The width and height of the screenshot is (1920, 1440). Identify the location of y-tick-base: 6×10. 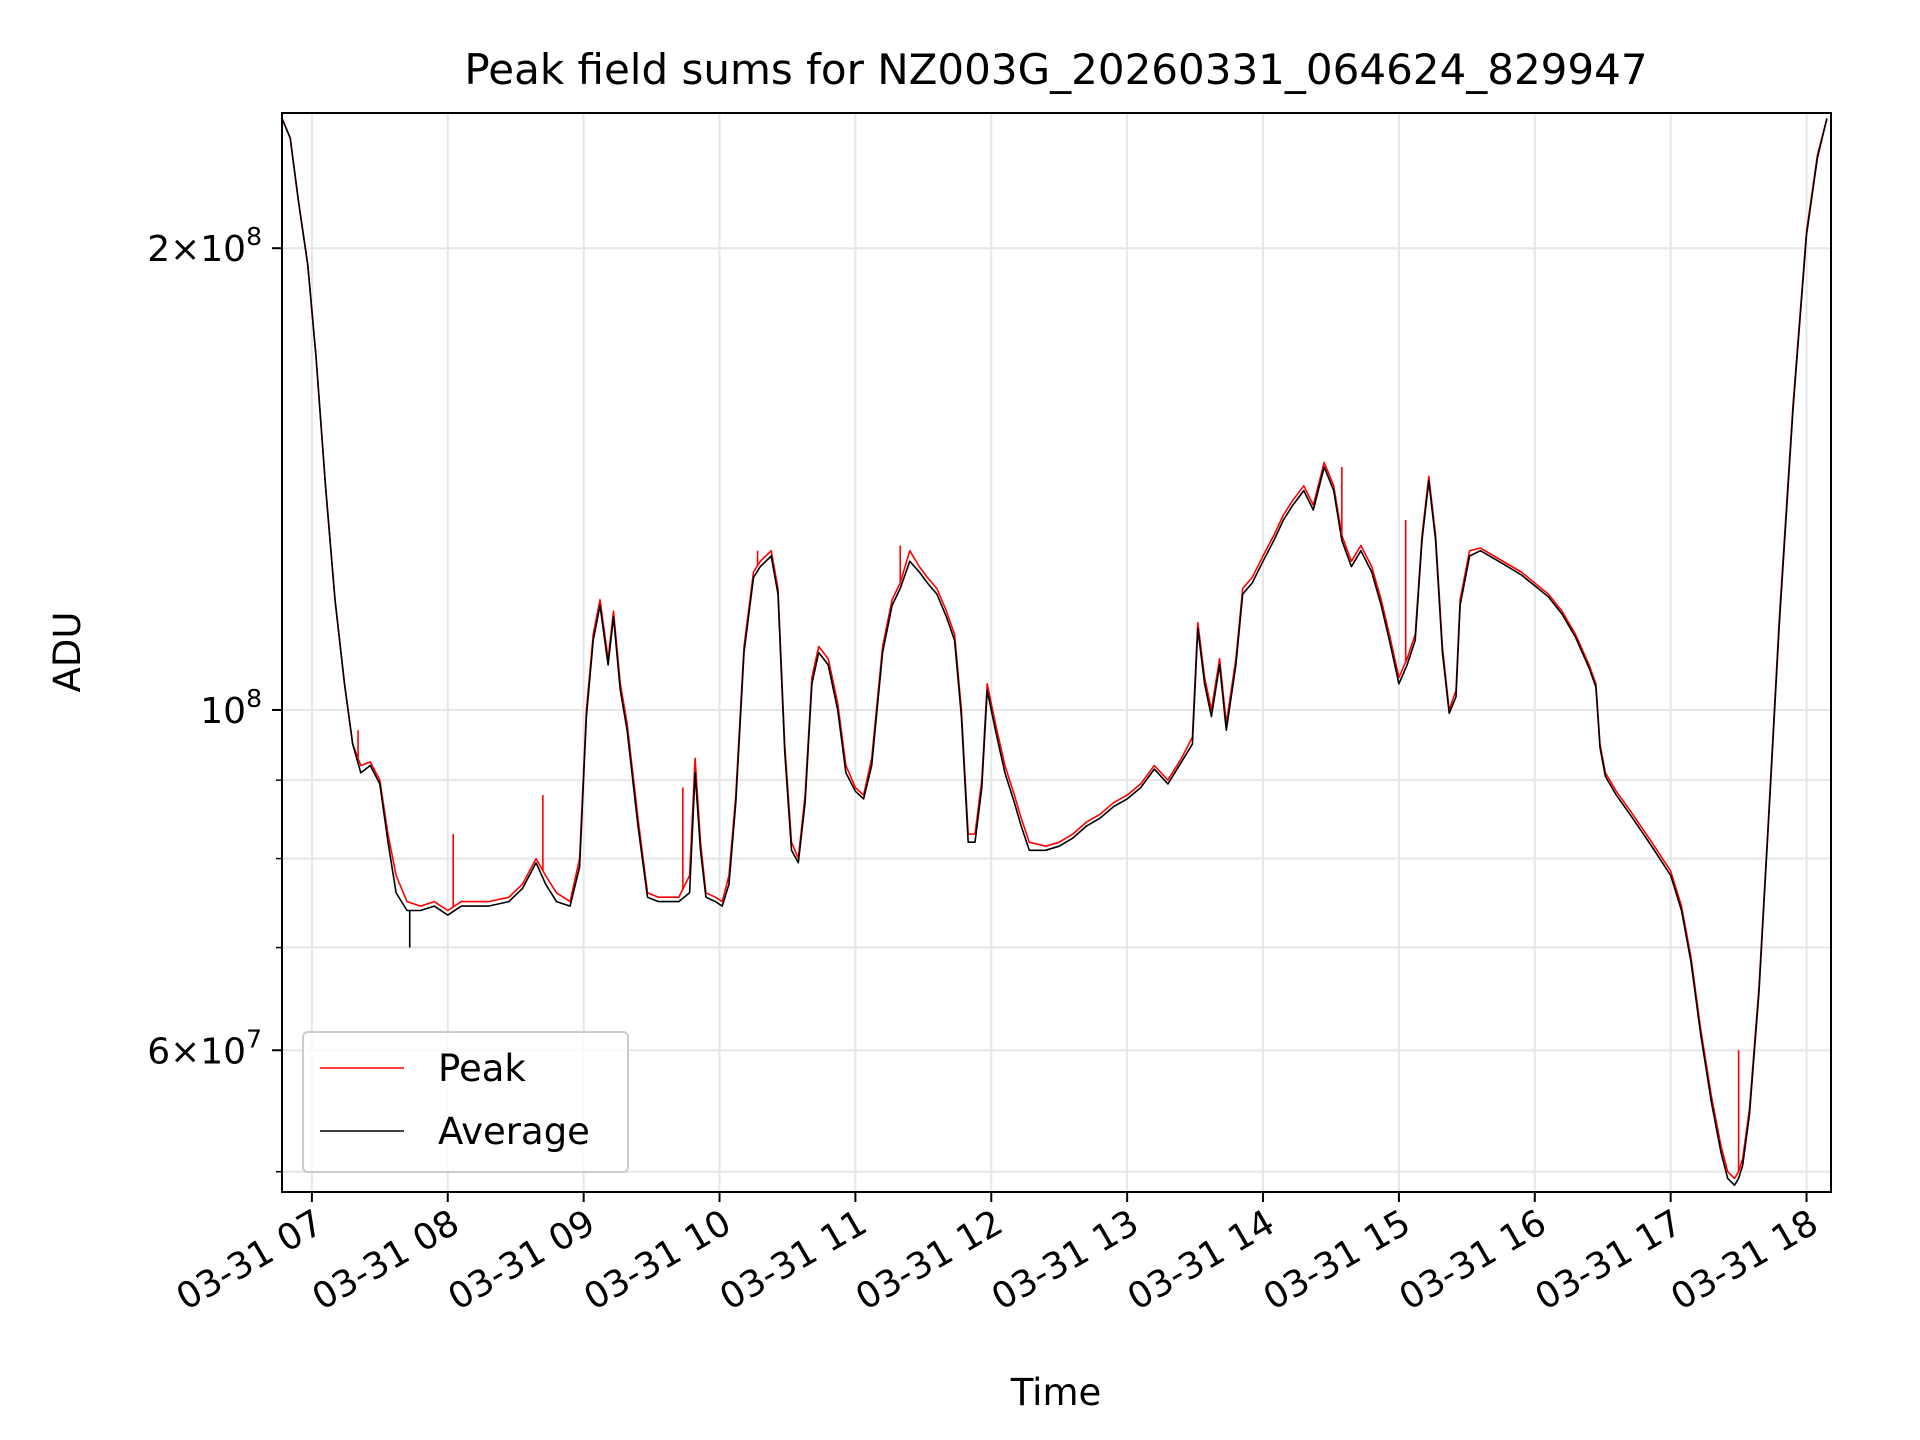
(196, 1051).